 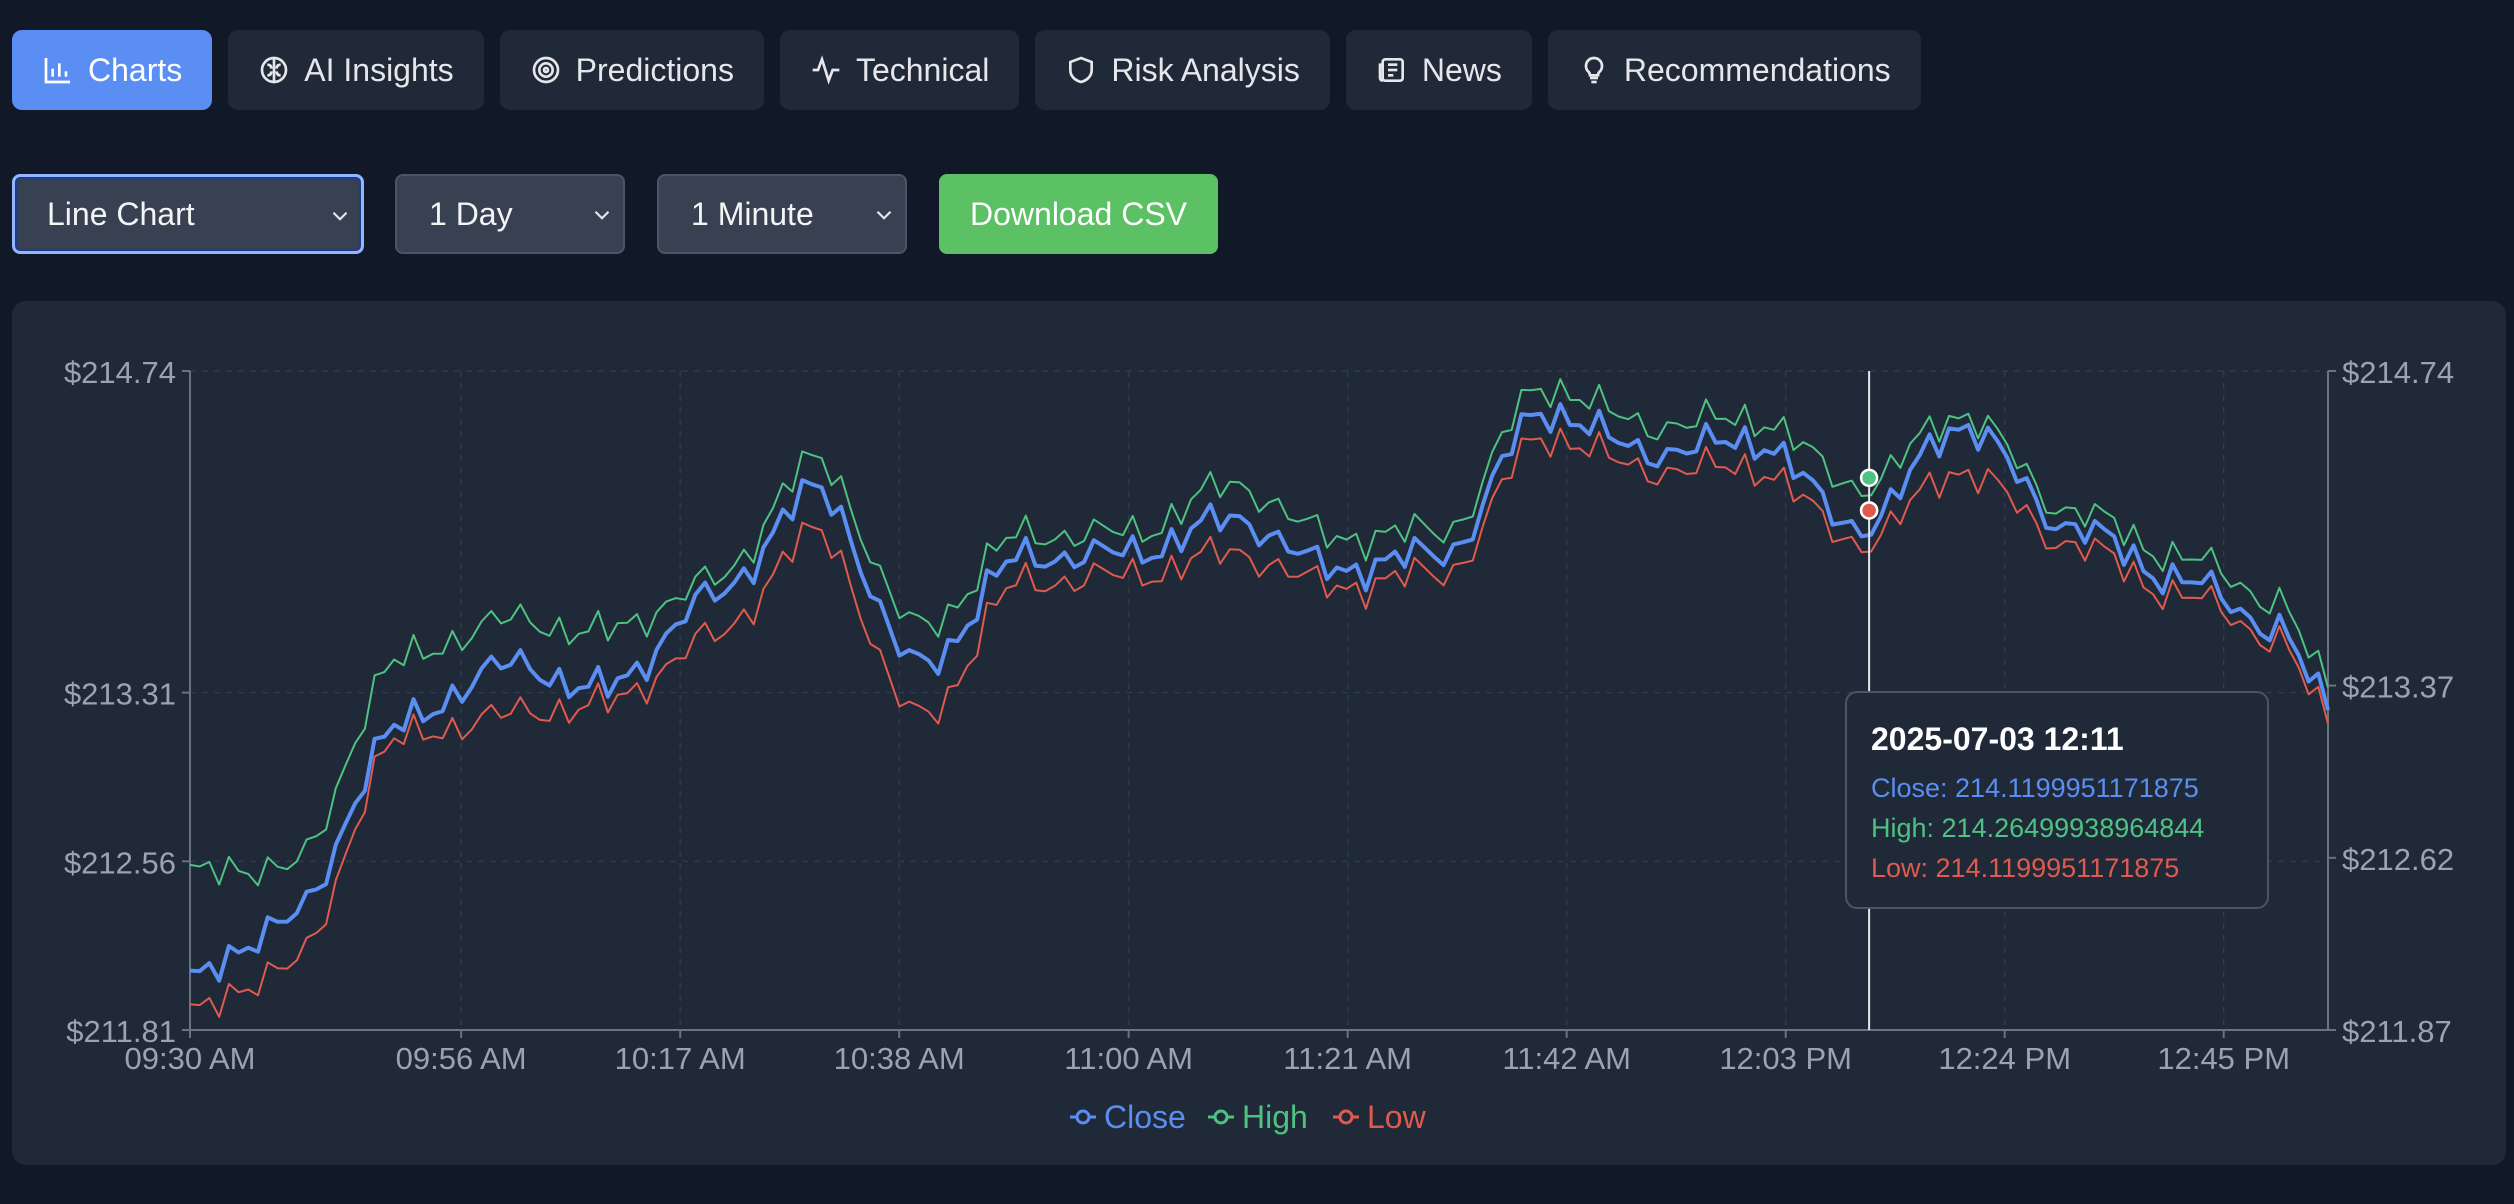 I want to click on legend-label: Close, so click(x=1145, y=1117).